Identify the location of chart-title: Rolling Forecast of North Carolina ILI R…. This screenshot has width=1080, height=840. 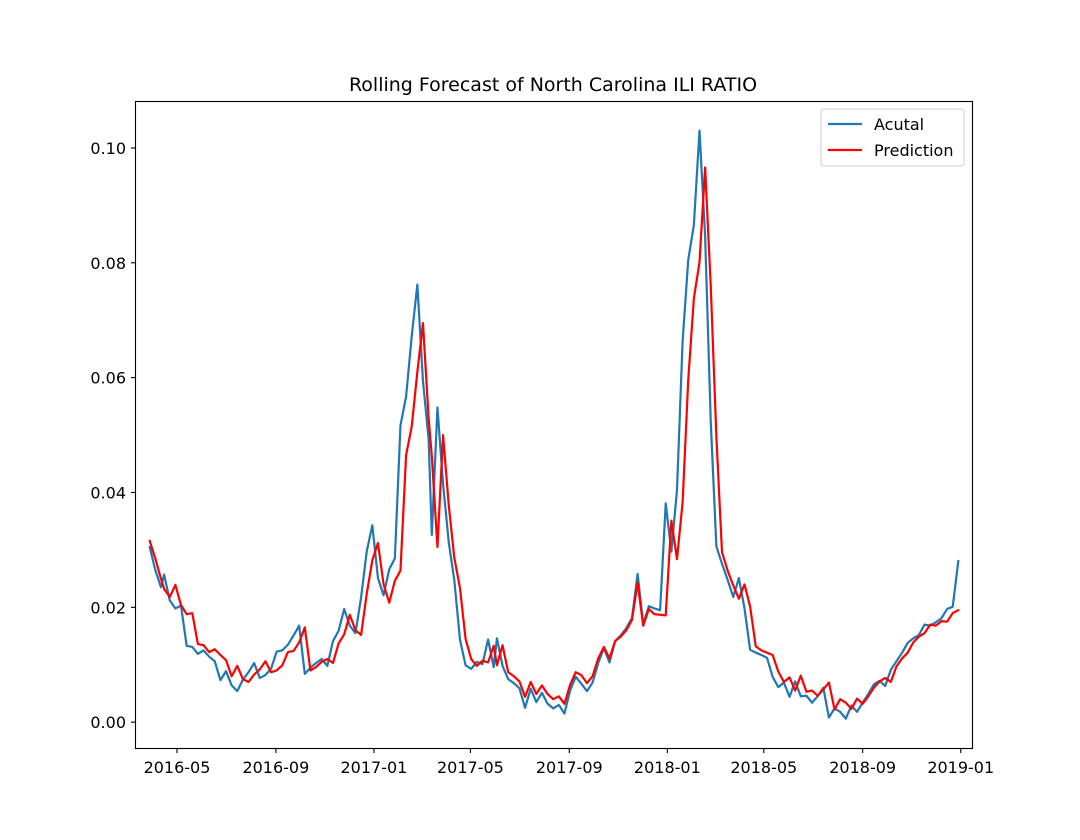
(553, 85).